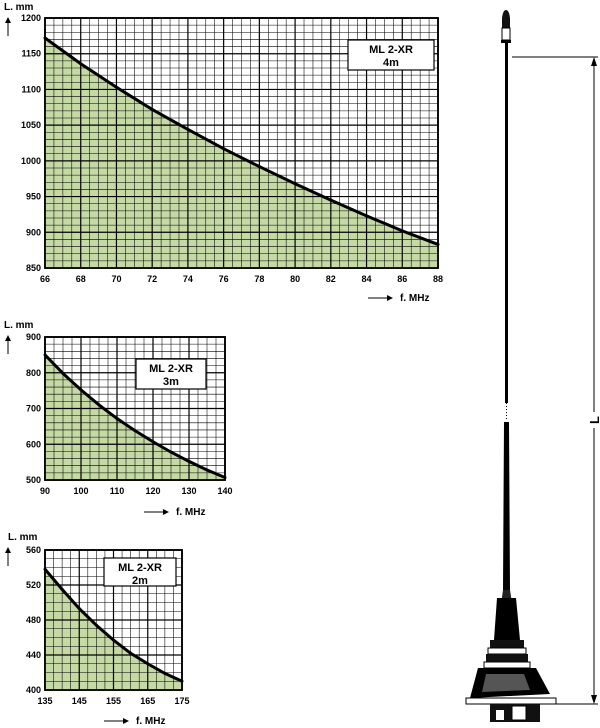 This screenshot has width=600, height=728. I want to click on y-tick-label: 1150, so click(31, 54).